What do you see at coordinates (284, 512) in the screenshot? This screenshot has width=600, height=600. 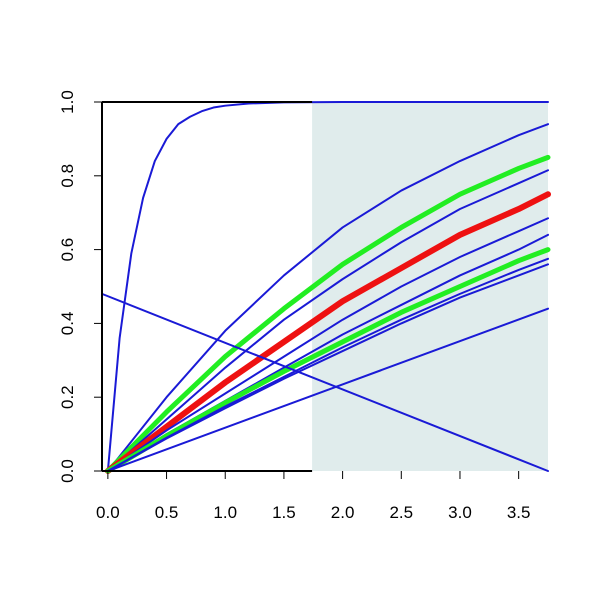 I see `x-tick-label: 1.5` at bounding box center [284, 512].